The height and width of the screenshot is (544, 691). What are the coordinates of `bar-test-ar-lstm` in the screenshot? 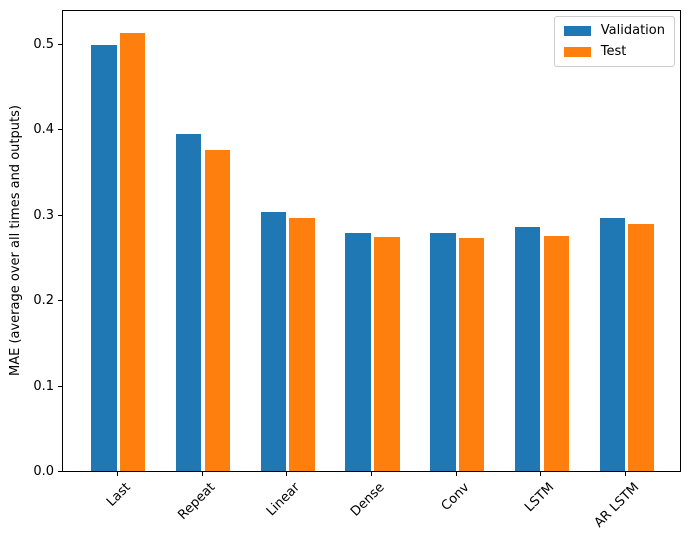 It's located at (641, 347).